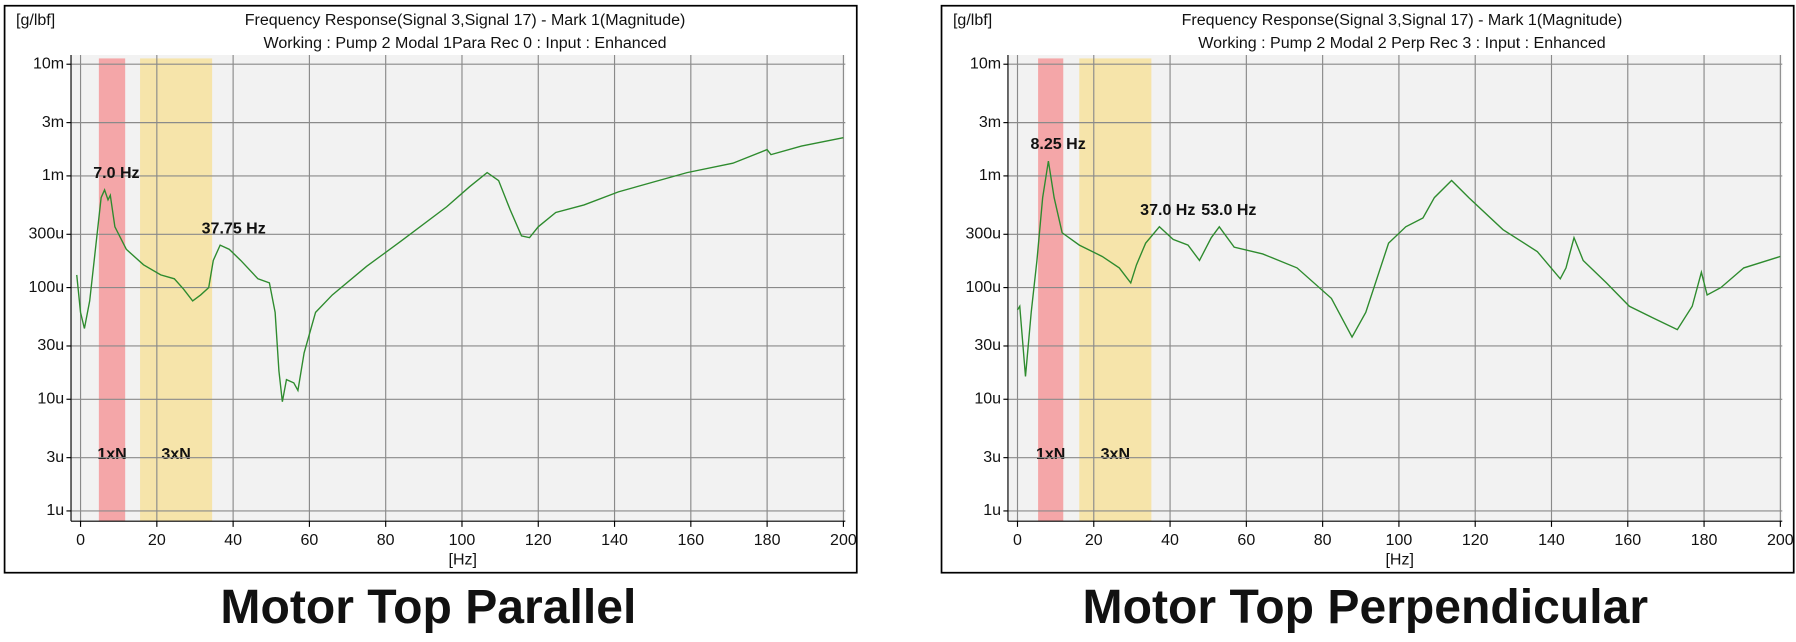 The height and width of the screenshot is (642, 1796). I want to click on peak-label: 8.25 Hz, so click(1058, 144).